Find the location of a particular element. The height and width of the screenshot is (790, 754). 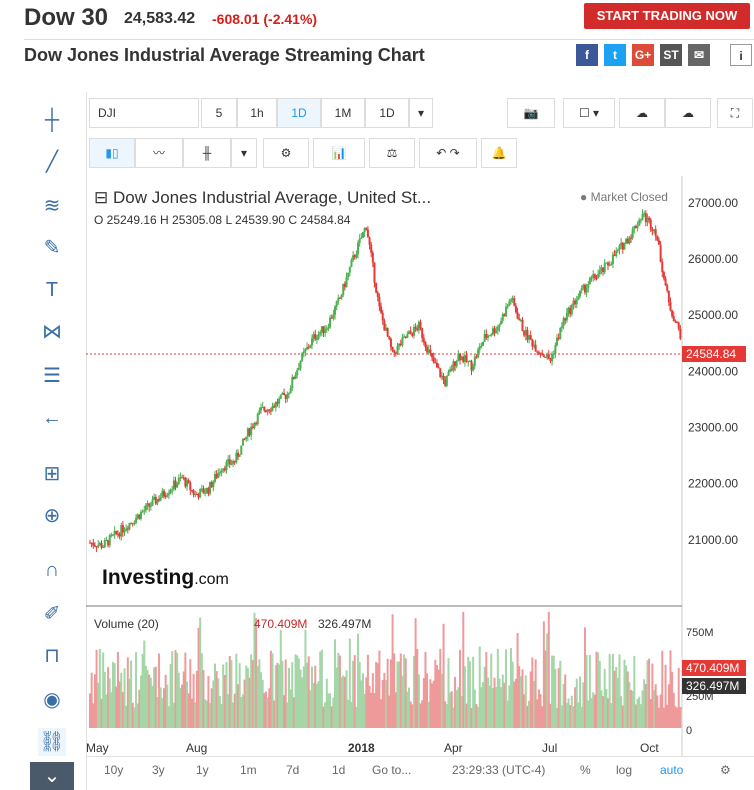

email-share-icon: ✉ is located at coordinates (699, 55).